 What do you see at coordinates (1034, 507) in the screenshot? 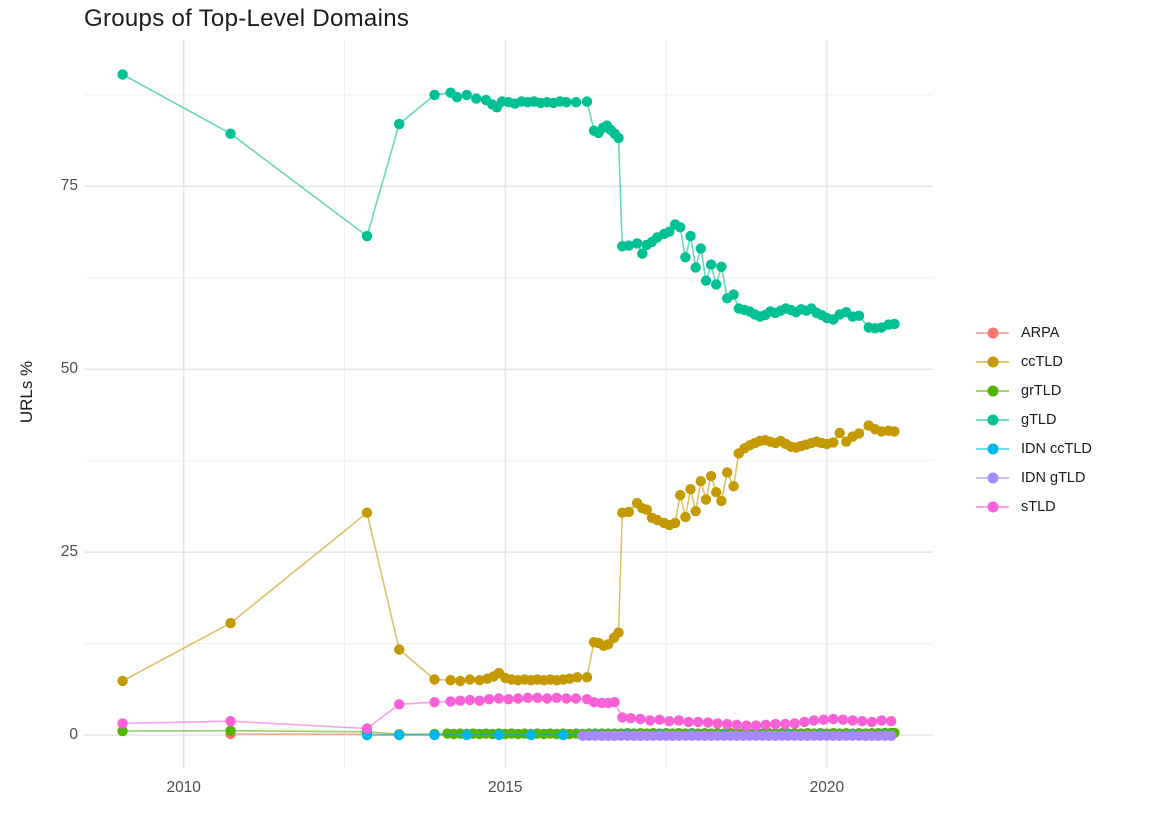
I see `legend-item-stld: sTLD` at bounding box center [1034, 507].